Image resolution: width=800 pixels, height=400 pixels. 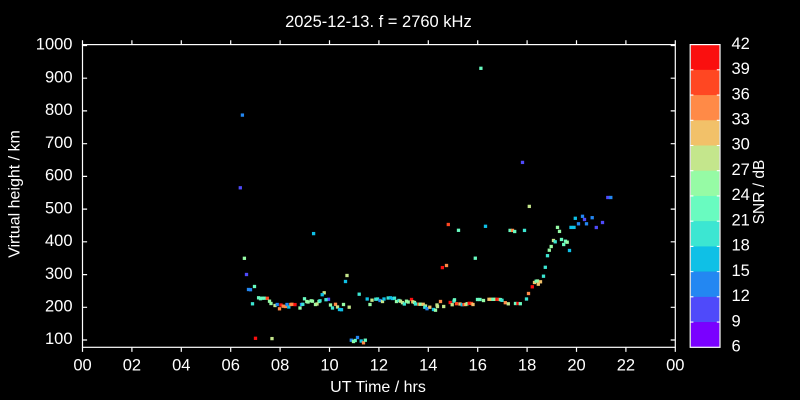 I want to click on svg-text: Virtual height / km, so click(x=15, y=194).